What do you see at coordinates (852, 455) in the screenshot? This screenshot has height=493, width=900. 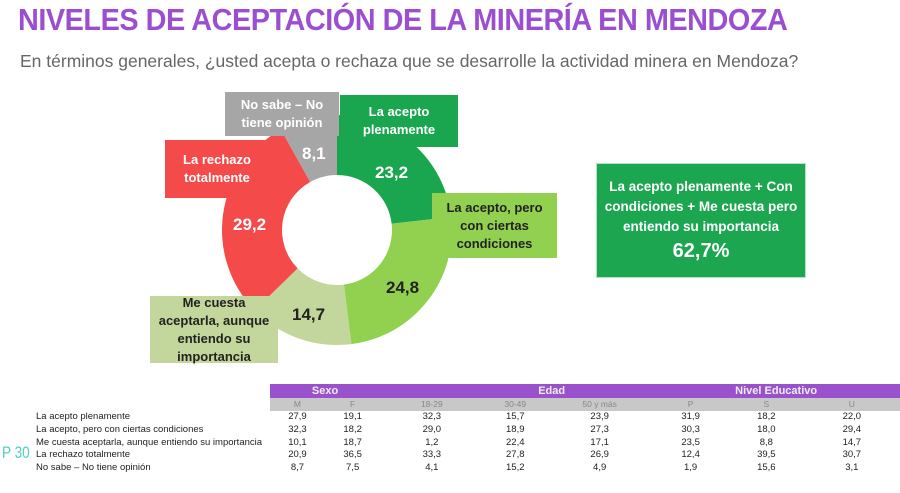 I see `table-cell: 30,7` at bounding box center [852, 455].